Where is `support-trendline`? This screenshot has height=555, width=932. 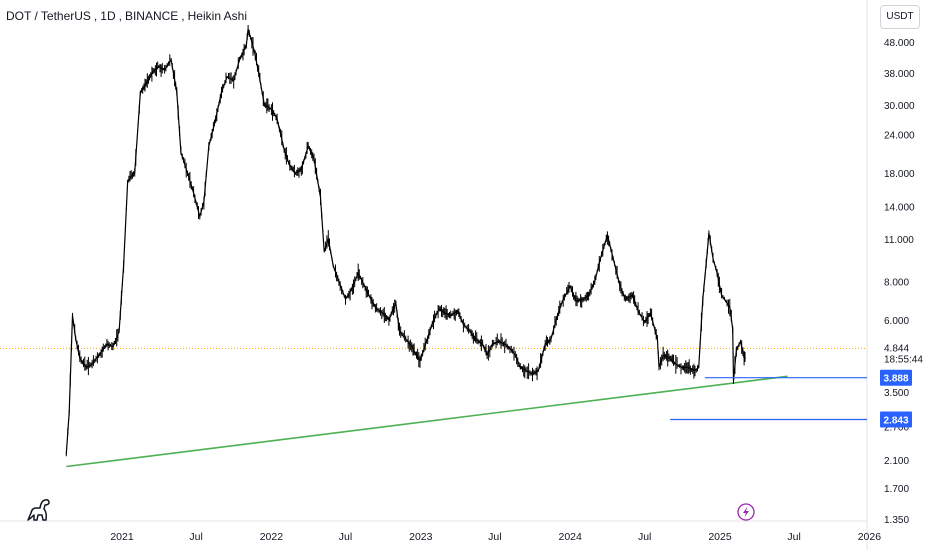
support-trendline is located at coordinates (427, 421).